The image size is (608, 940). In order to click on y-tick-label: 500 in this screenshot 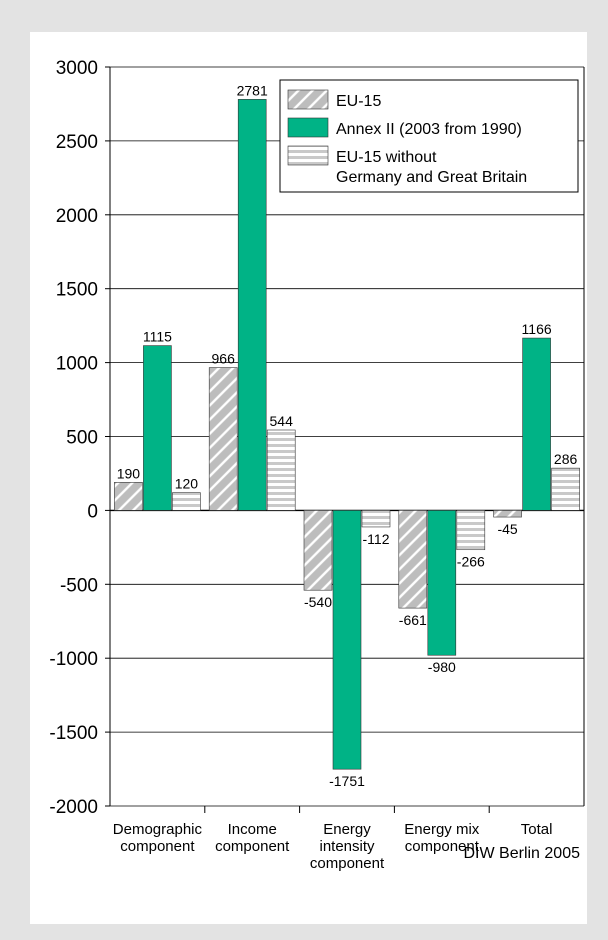, I will do `click(82, 438)`.